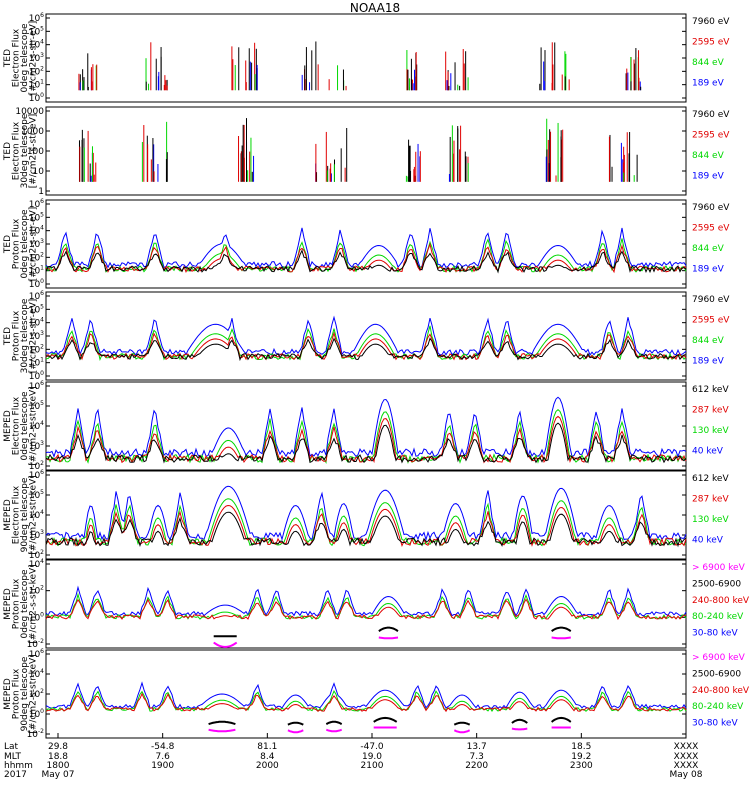 This screenshot has width=750, height=800. What do you see at coordinates (267, 757) in the screenshot?
I see `x-axis-tick-value: 8.4` at bounding box center [267, 757].